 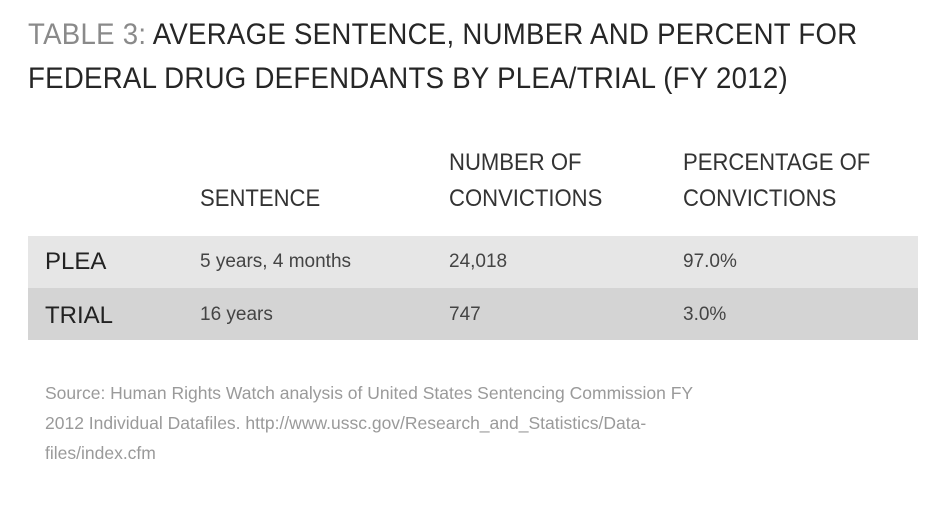 I want to click on plea-number: 24,018, so click(x=478, y=261).